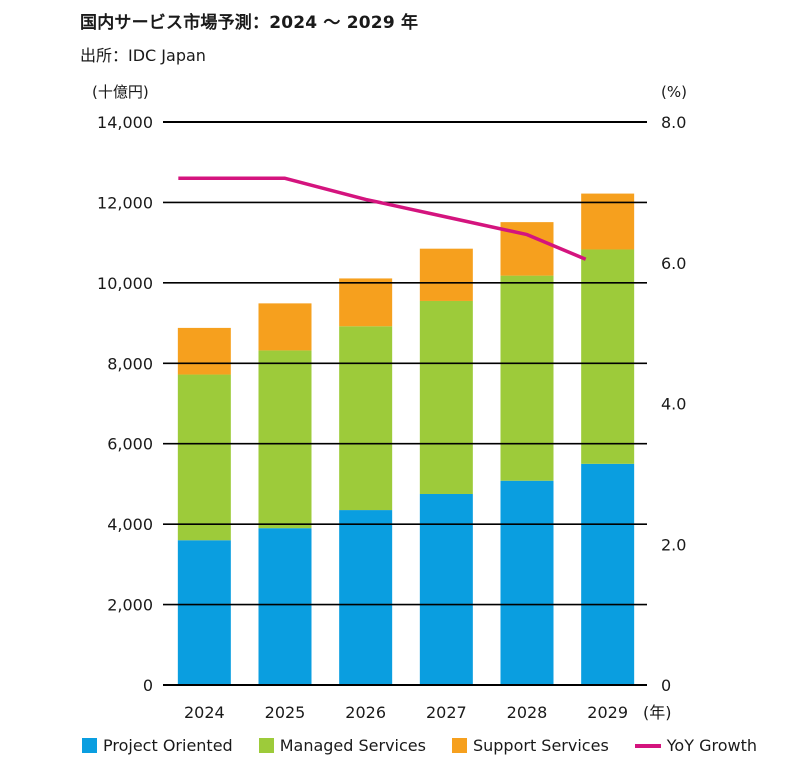 This screenshot has width=800, height=769. I want to click on legend-label-project-oriented: Project Oriented, so click(168, 745).